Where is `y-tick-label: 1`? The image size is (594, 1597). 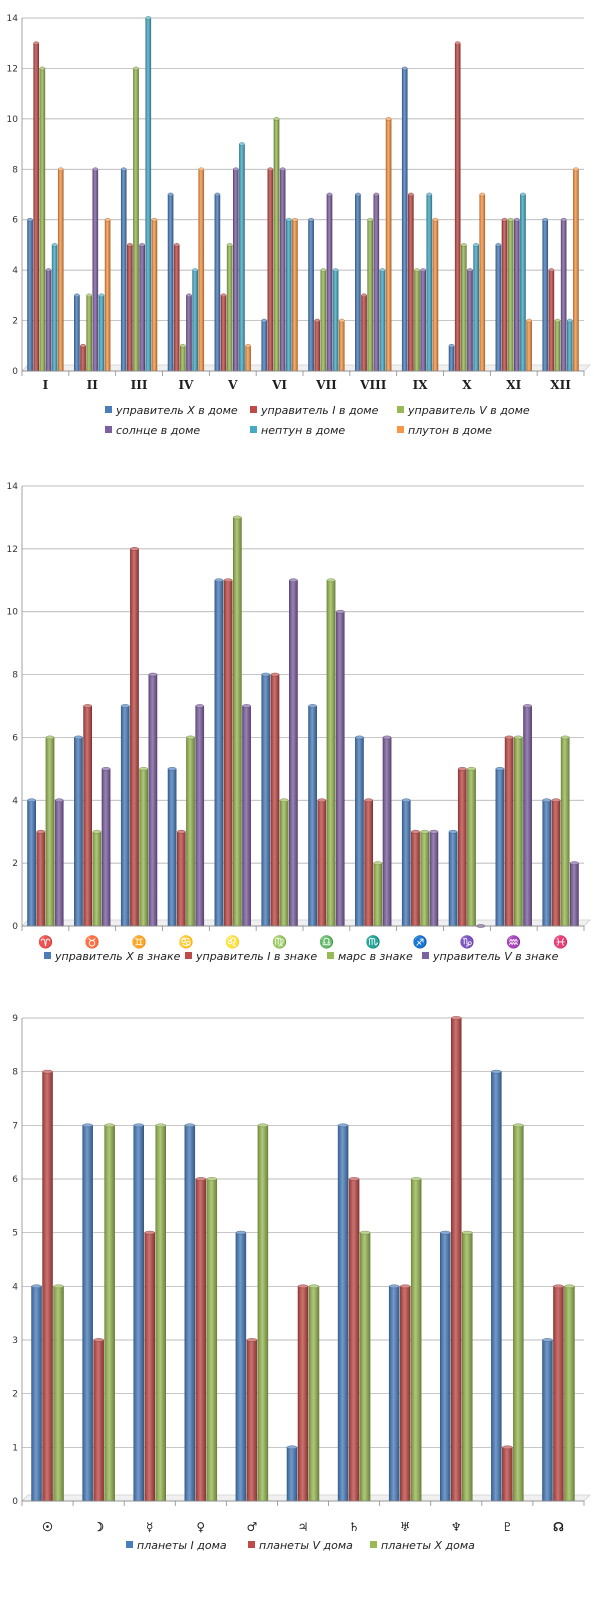 y-tick-label: 1 is located at coordinates (15, 1448).